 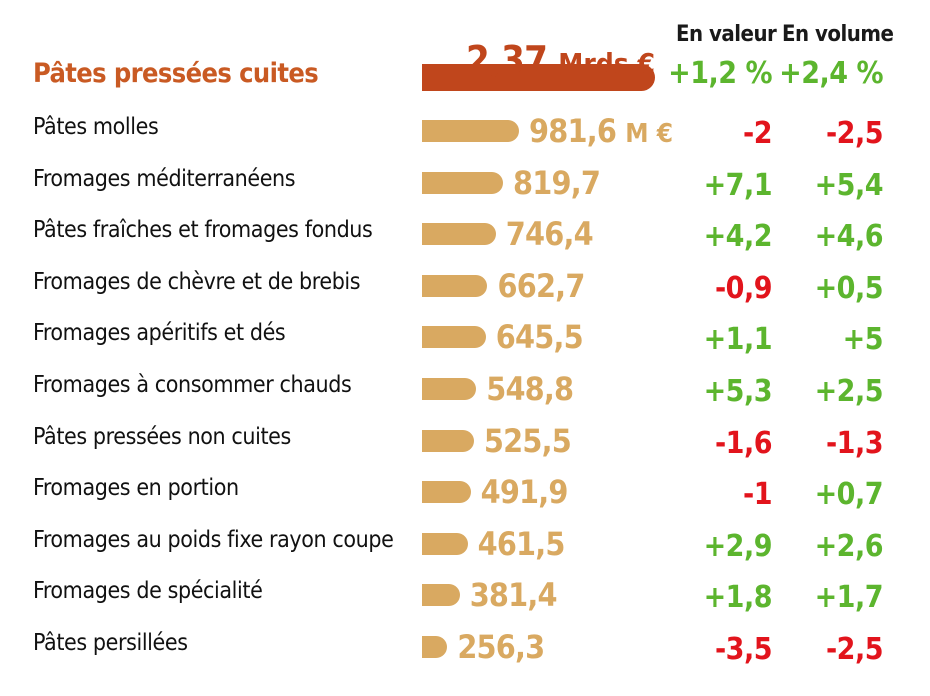 I want to click on table-row: Fromages à consommer chauds 548,8 +5,3 +2,5, so click(x=465, y=390).